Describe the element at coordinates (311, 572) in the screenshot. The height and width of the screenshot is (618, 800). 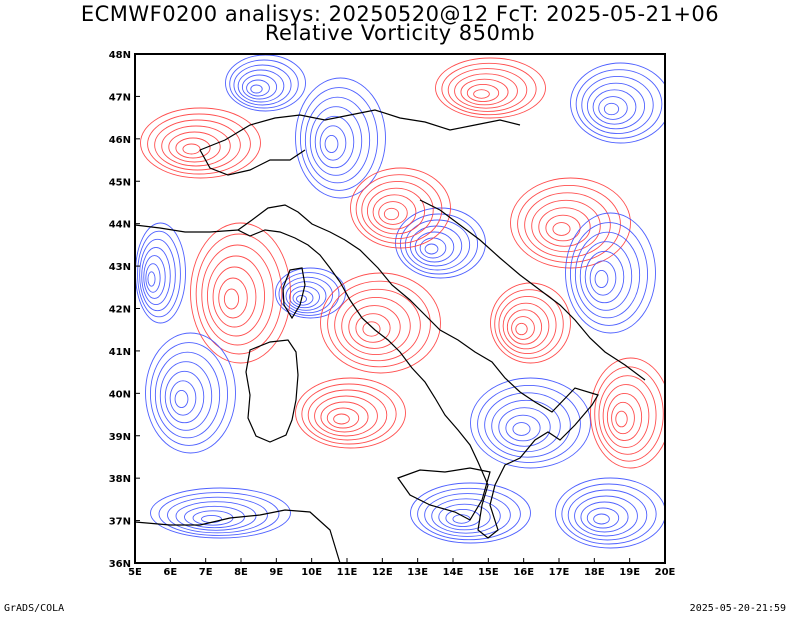
I see `x-tick-label: 10E` at that location.